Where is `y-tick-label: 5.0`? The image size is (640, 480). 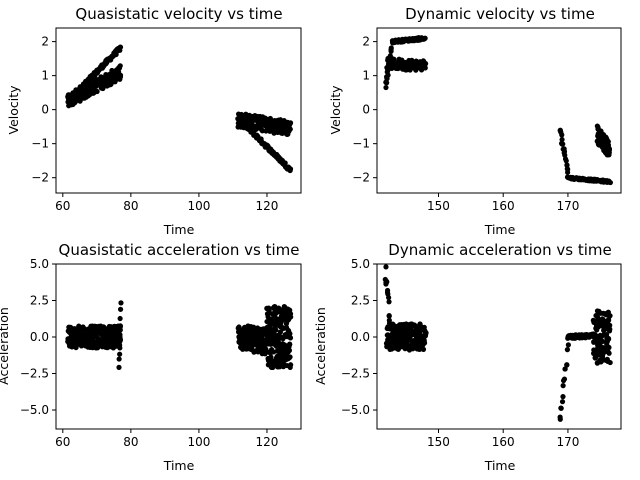 y-tick-label: 5.0 is located at coordinates (360, 264).